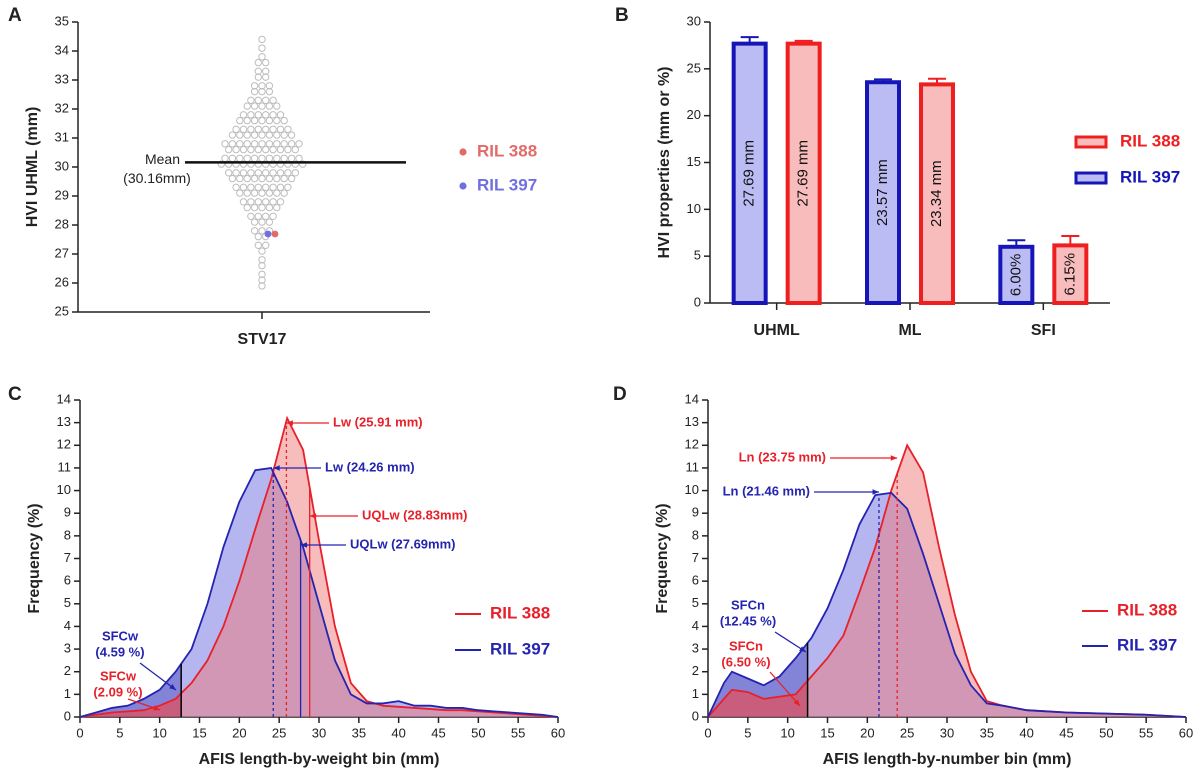 The width and height of the screenshot is (1200, 778). Describe the element at coordinates (782, 456) in the screenshot. I see `marker-label: Ln (23.75 mm)` at that location.